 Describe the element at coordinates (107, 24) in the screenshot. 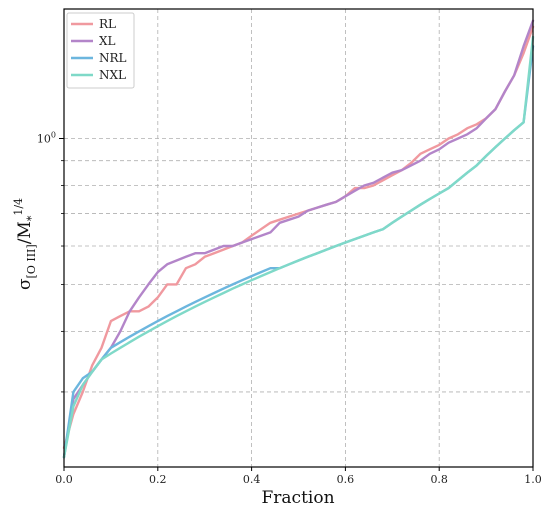

I see `legend-label-rl: RL` at that location.